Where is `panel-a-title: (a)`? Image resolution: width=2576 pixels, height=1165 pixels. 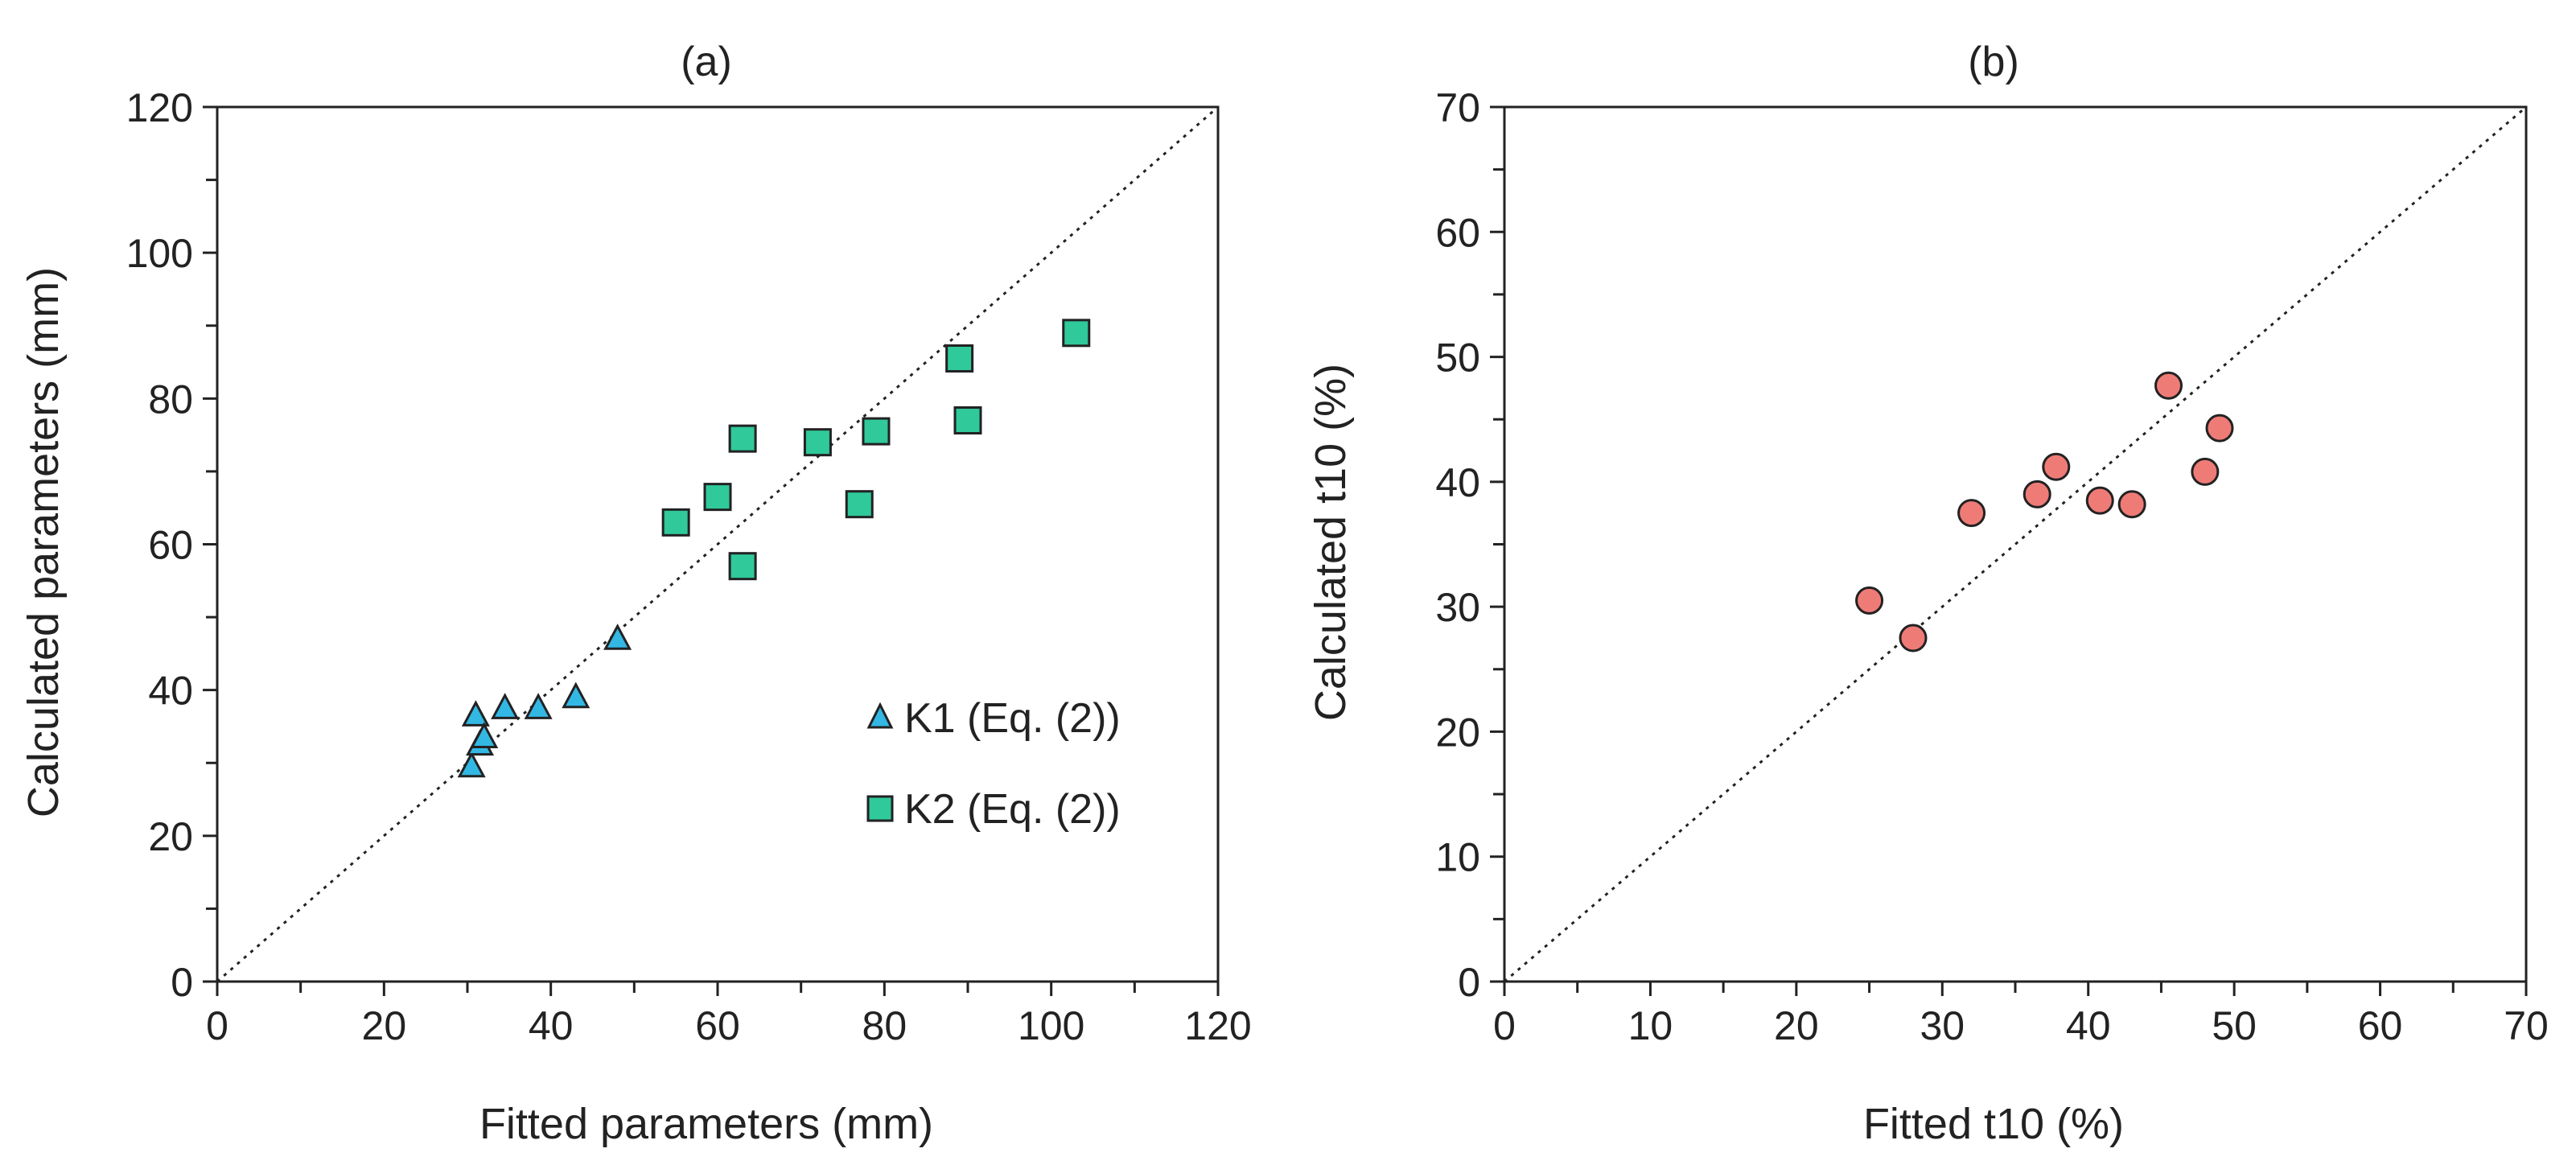
panel-a-title: (a) is located at coordinates (706, 62).